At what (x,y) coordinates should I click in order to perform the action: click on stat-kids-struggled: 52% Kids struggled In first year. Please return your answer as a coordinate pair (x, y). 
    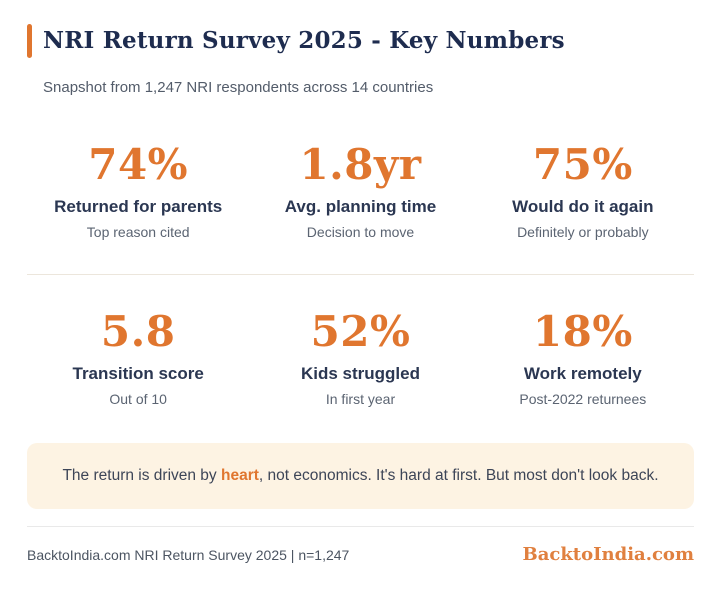
    Looking at the image, I should click on (360, 357).